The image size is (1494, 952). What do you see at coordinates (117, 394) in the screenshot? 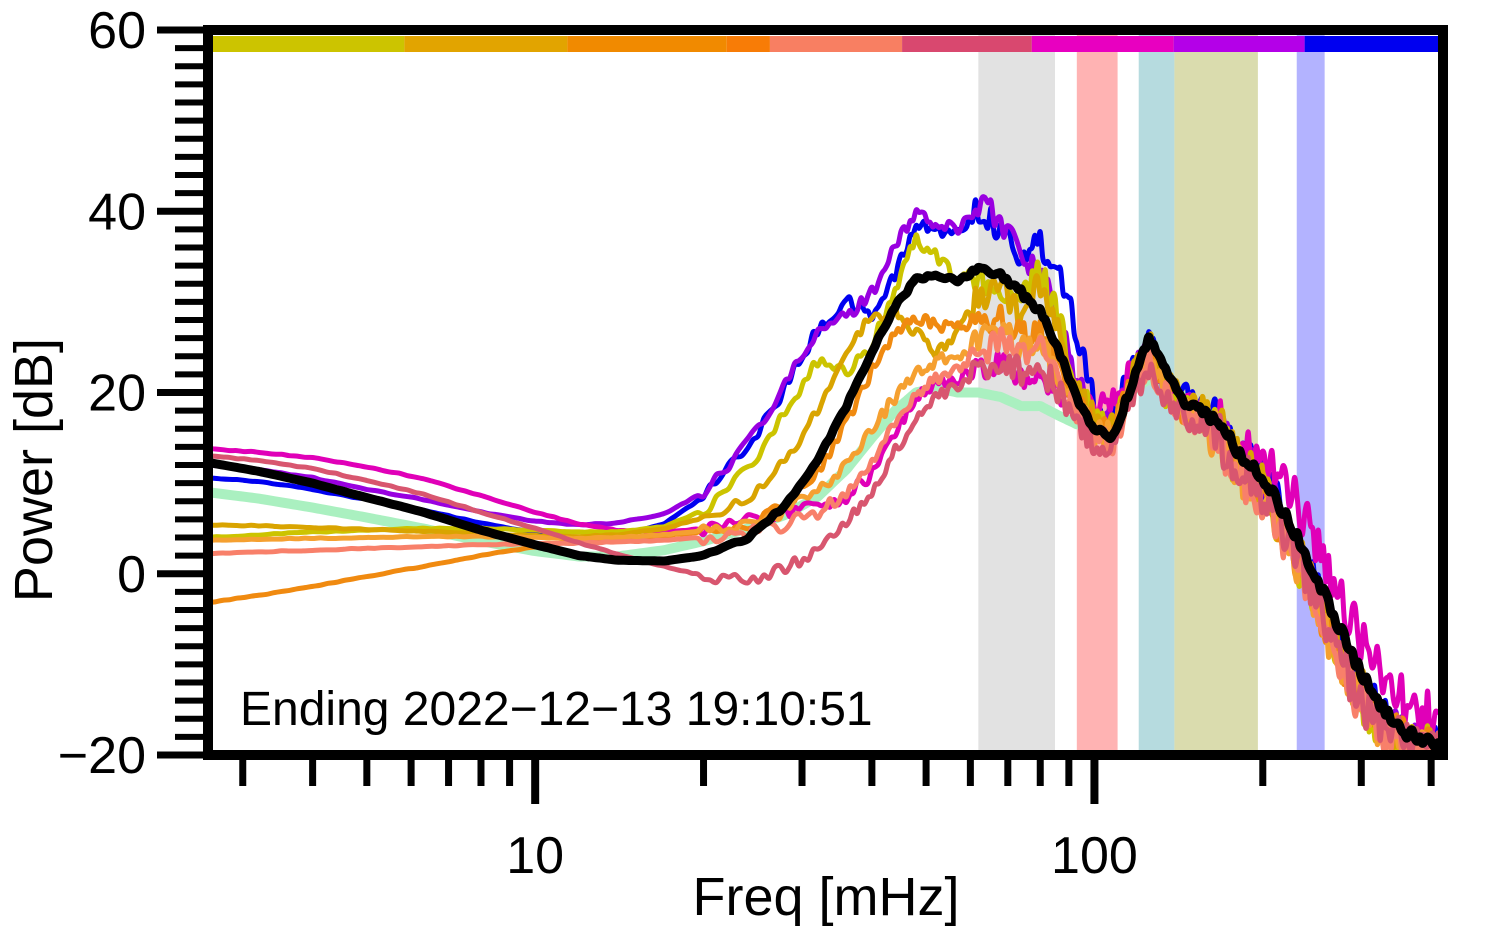
I see `y-tick-label: 20` at bounding box center [117, 394].